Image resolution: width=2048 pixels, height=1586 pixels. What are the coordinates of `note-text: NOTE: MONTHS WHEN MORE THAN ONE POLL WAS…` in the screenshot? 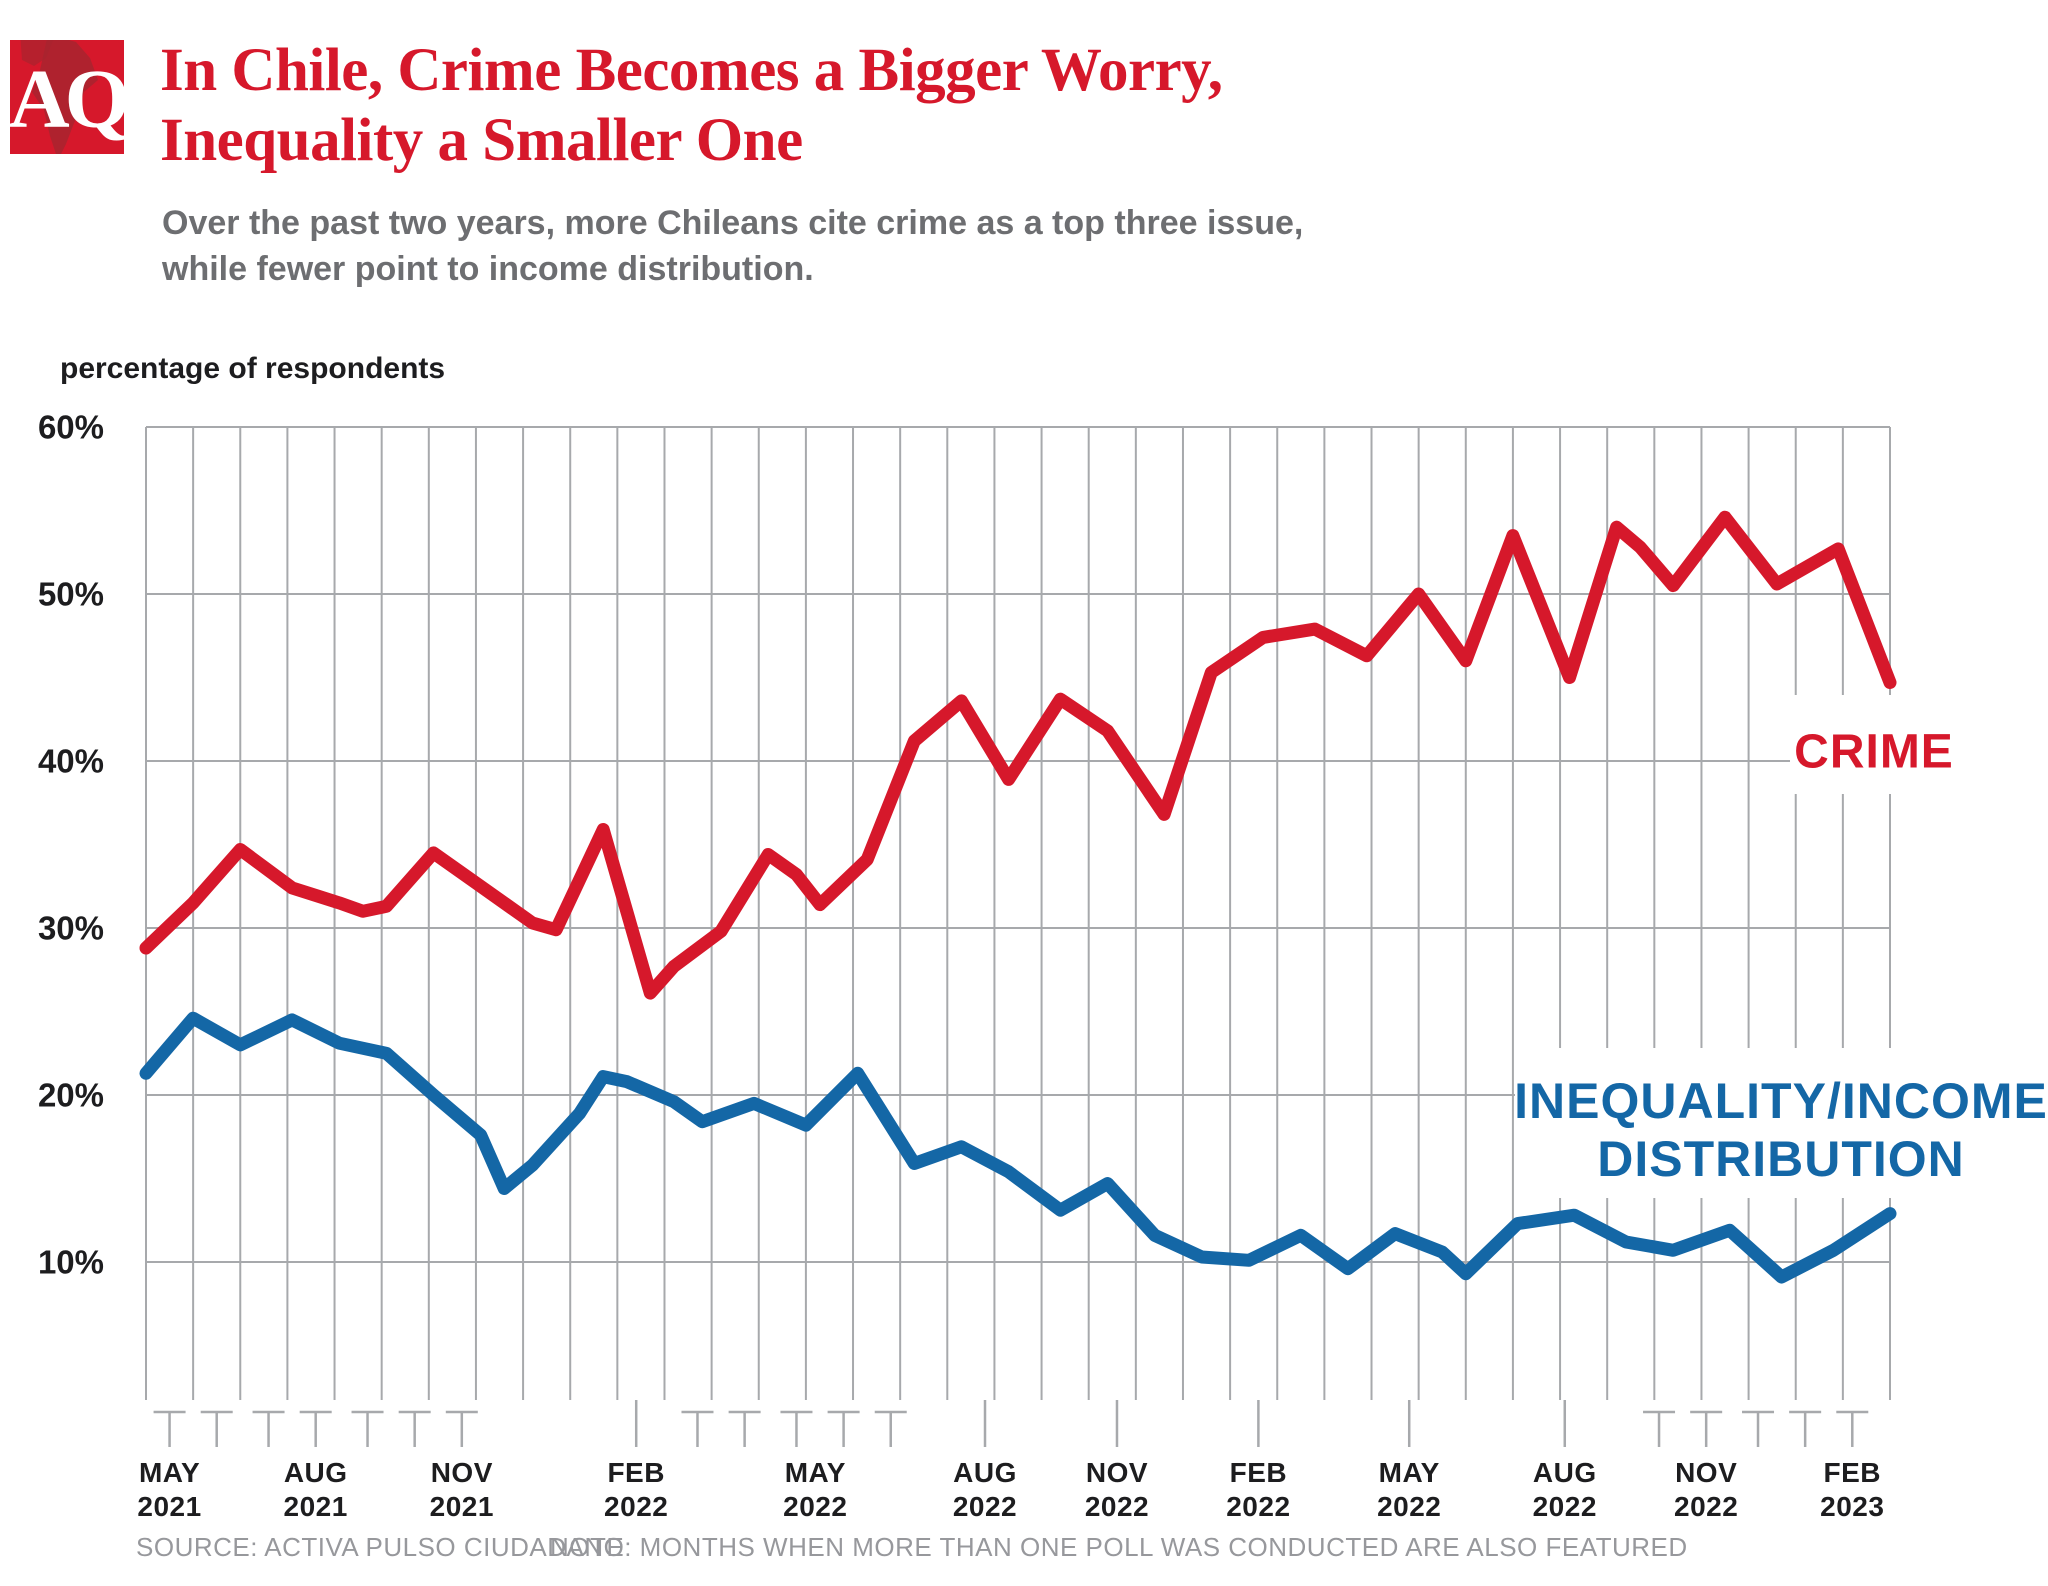 It's located at (1119, 1547).